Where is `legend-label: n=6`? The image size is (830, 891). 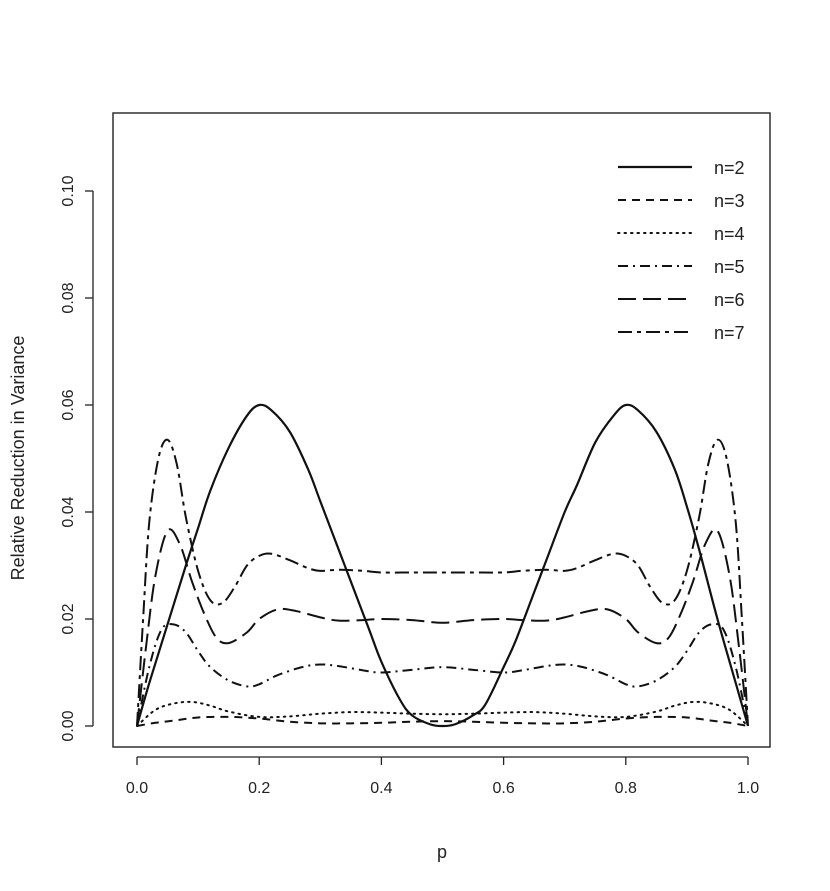 legend-label: n=6 is located at coordinates (729, 300).